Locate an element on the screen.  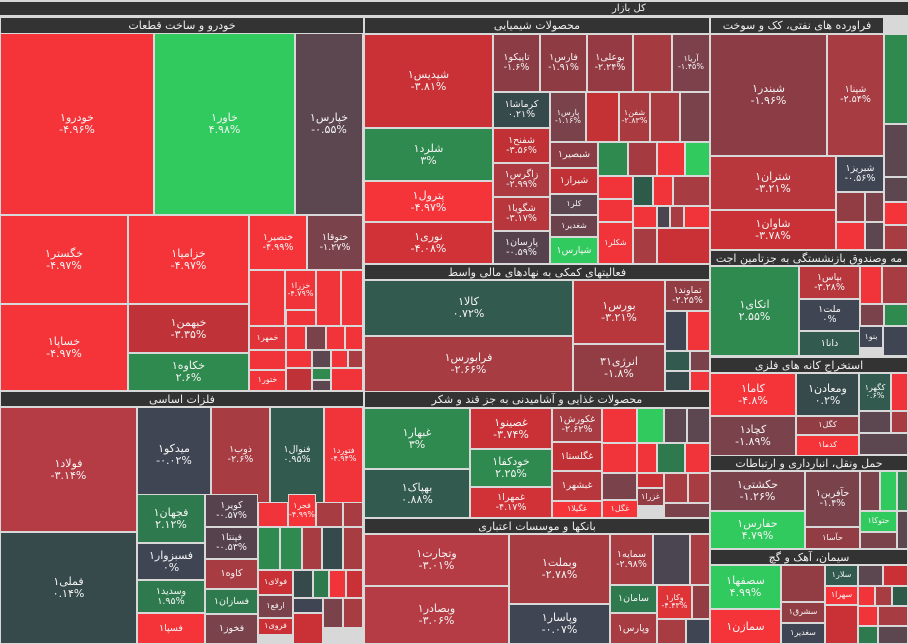
stock-tile: کویر۱ -۰.۵۷% is located at coordinates (231, 510).